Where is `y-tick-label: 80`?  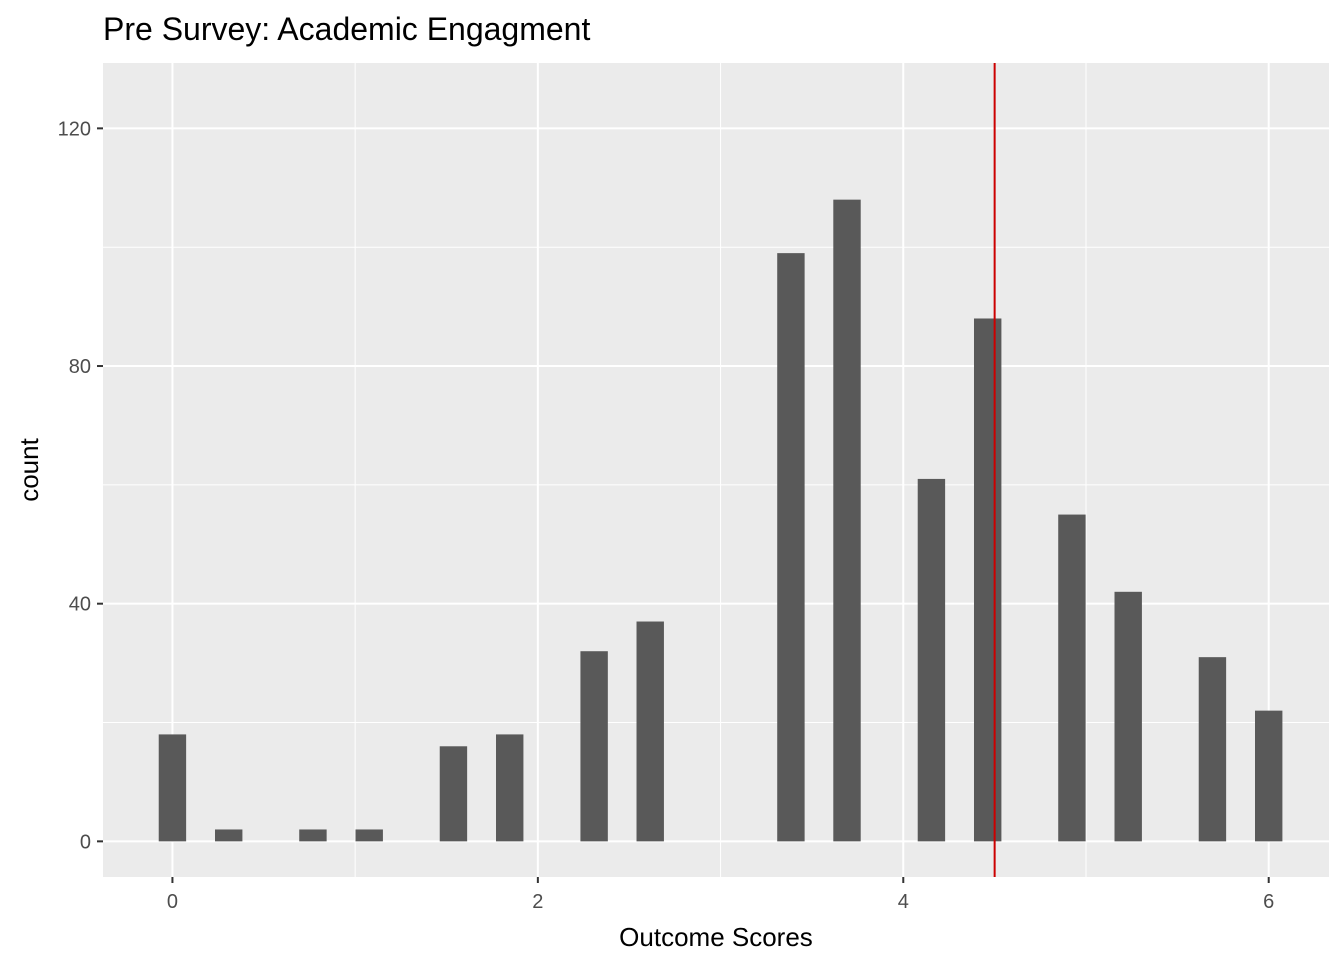
y-tick-label: 80 is located at coordinates (80, 367).